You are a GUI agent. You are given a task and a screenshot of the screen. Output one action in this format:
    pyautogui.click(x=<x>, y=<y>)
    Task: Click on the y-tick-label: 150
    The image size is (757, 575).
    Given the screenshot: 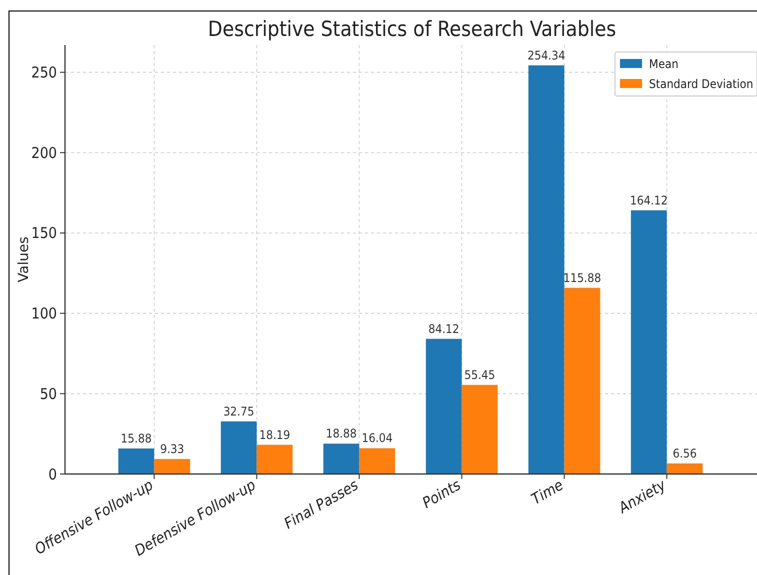 What is the action you would take?
    pyautogui.click(x=44, y=233)
    